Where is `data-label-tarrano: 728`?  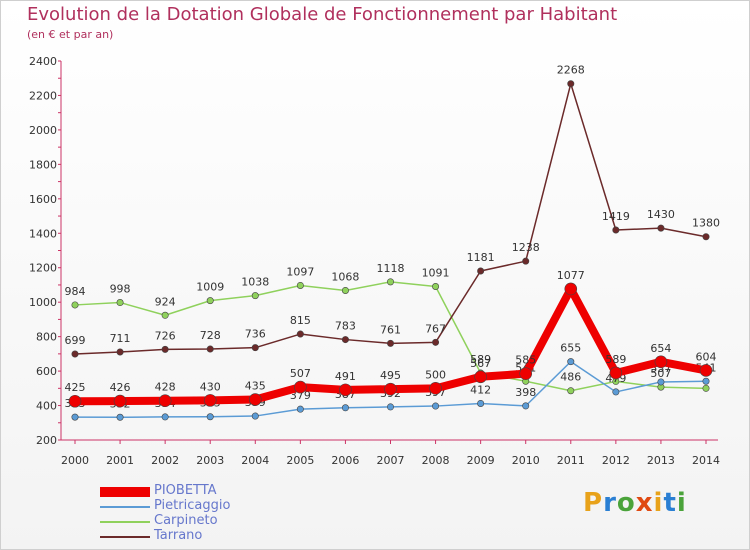
data-label-tarrano: 728 is located at coordinates (210, 335).